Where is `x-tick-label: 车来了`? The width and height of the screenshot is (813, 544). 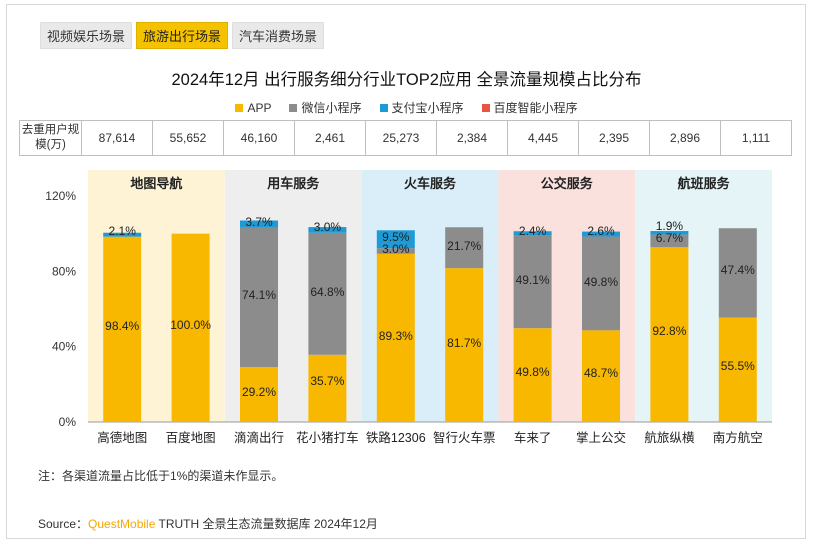
x-tick-label: 车来了 is located at coordinates (533, 437).